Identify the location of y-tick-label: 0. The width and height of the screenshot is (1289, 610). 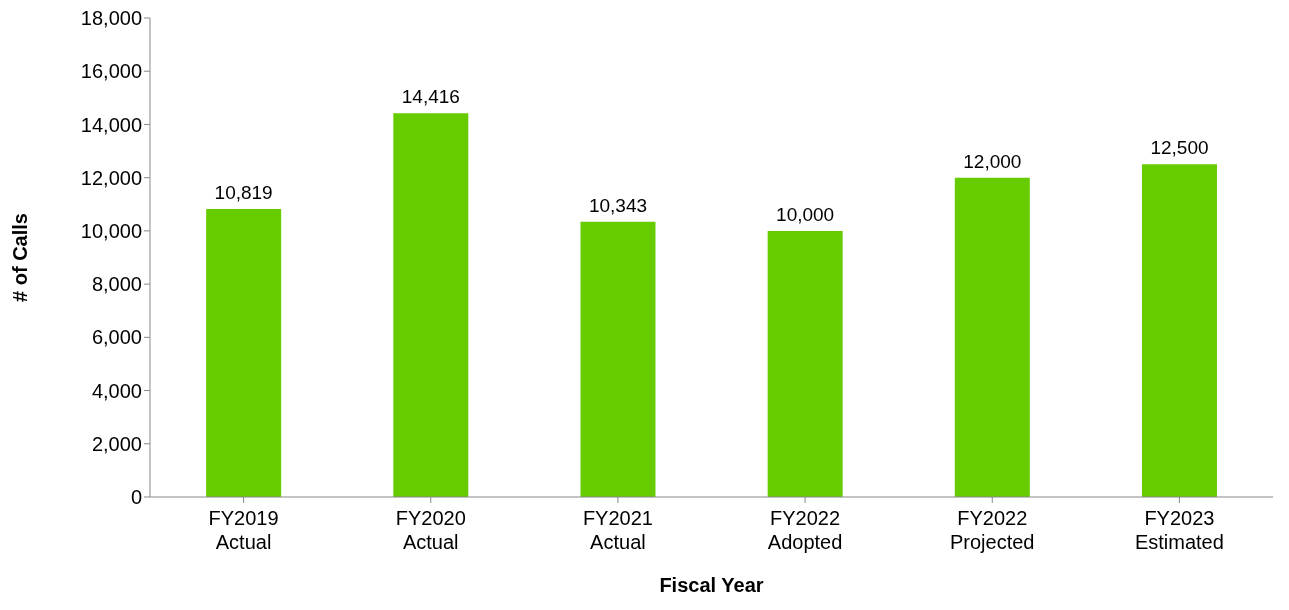
(136, 497).